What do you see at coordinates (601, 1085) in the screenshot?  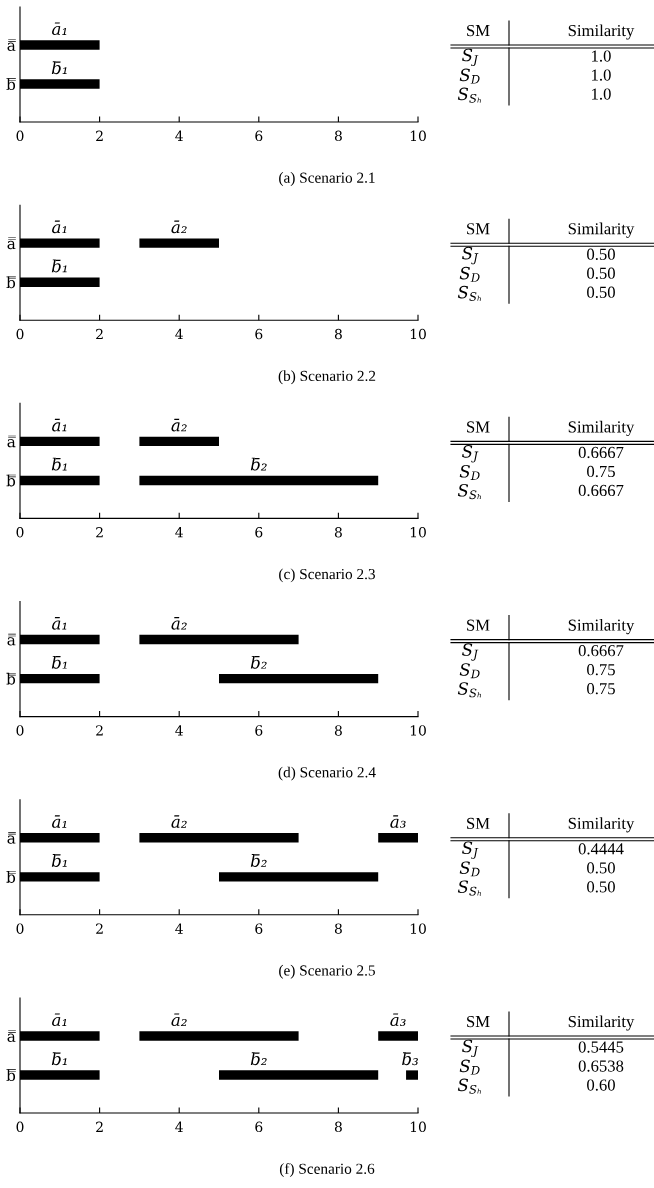 I see `text: 0.60` at bounding box center [601, 1085].